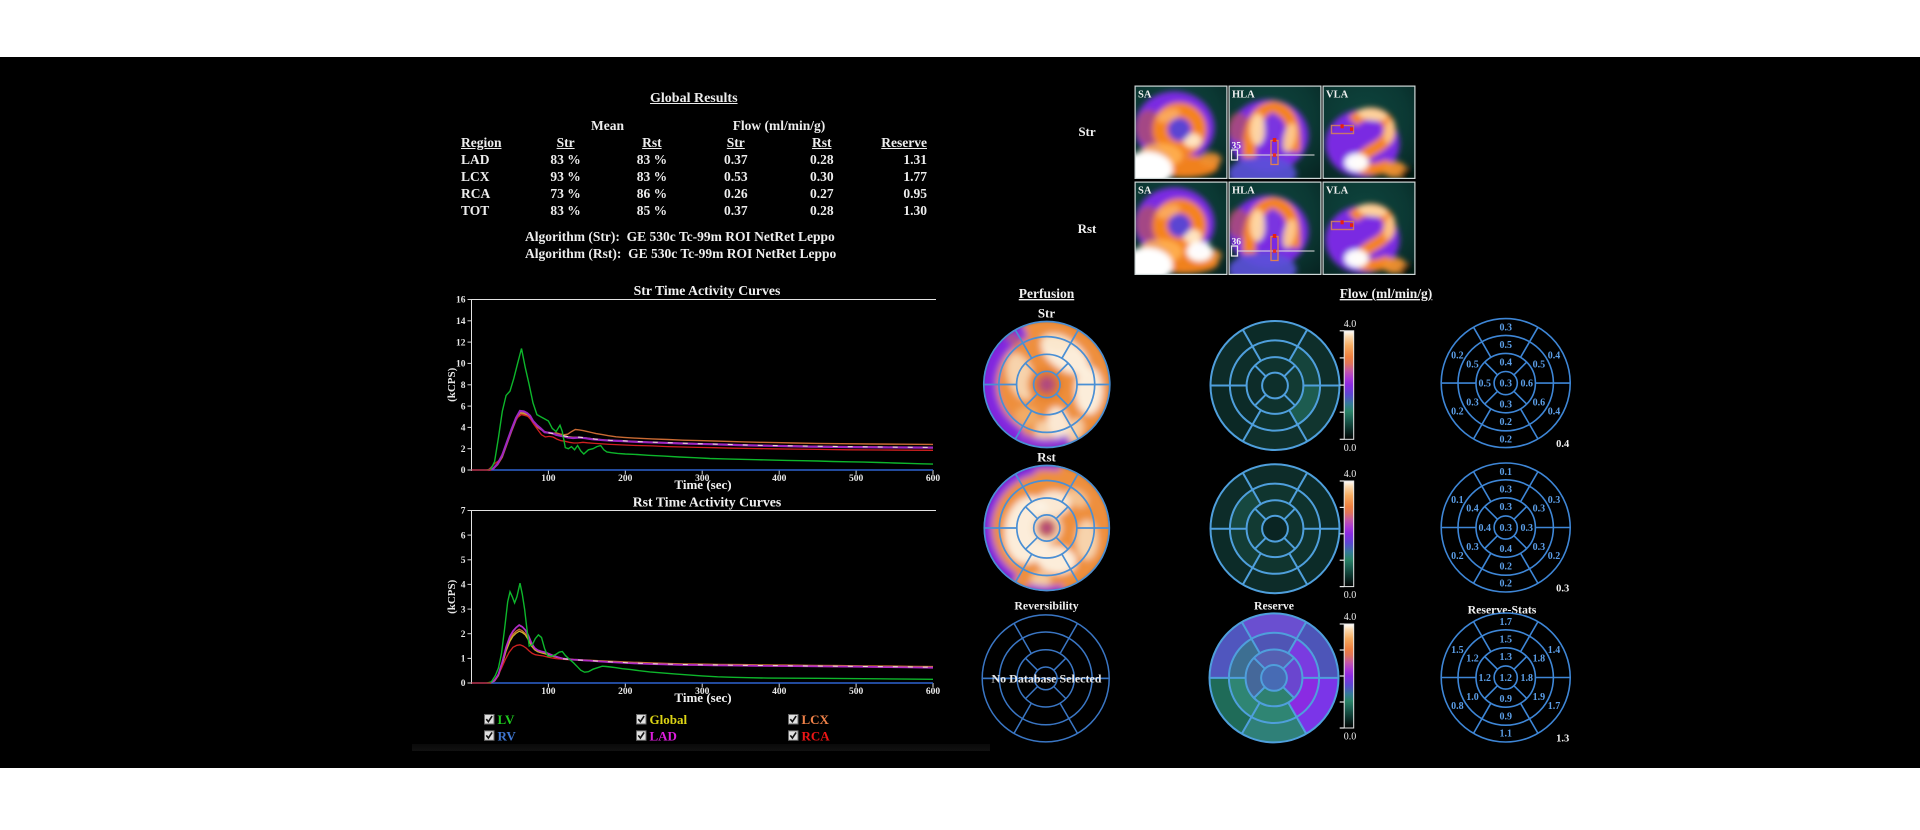 The image size is (1920, 830). Describe the element at coordinates (463, 684) in the screenshot. I see `svg-text: 0` at that location.